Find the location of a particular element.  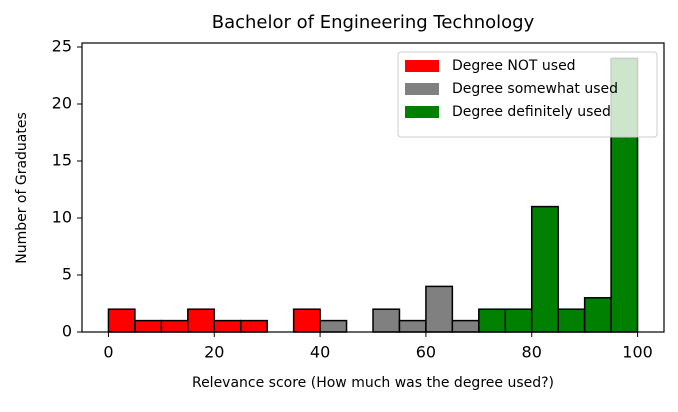

x-tick-label: 80 is located at coordinates (532, 352).